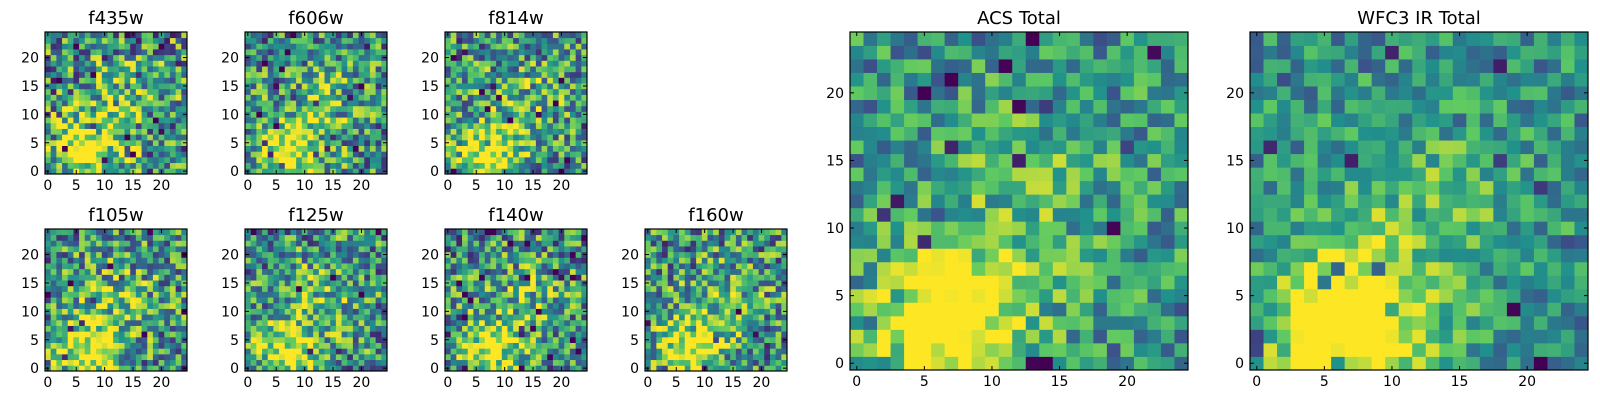  What do you see at coordinates (533, 186) in the screenshot?
I see `x-tick-label: 15` at bounding box center [533, 186].